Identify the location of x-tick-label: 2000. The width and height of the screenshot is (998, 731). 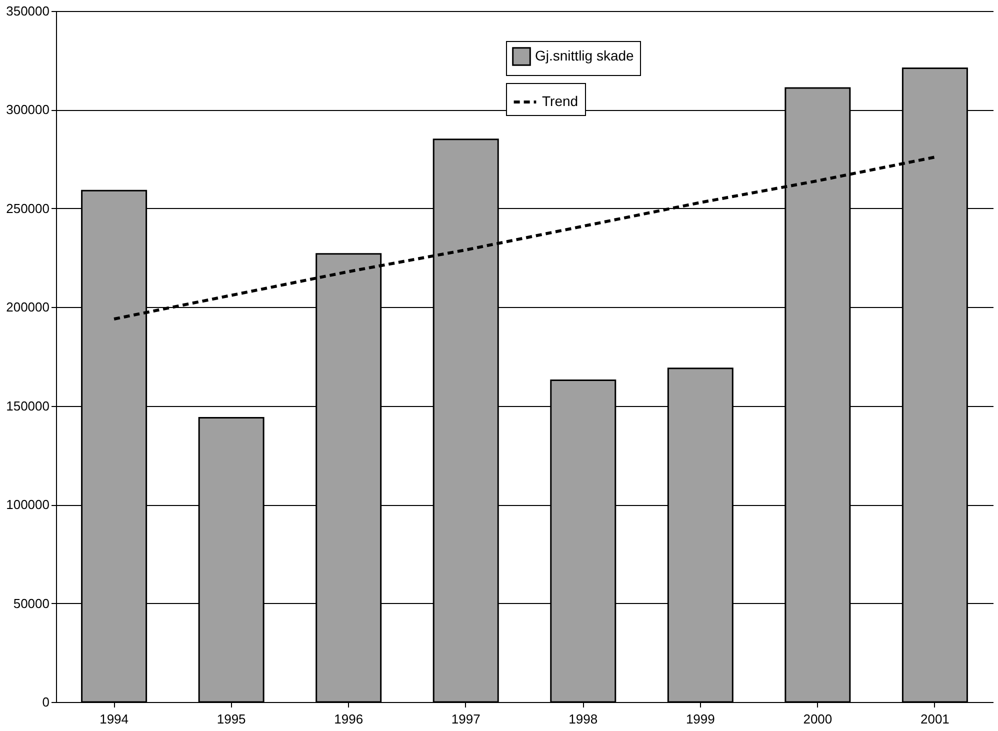
(817, 719).